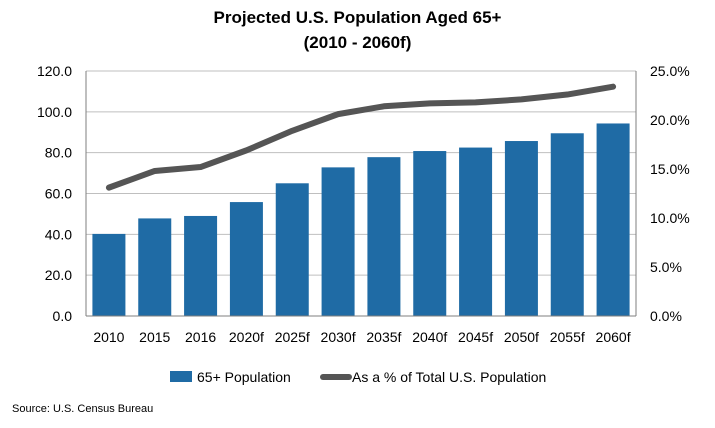 This screenshot has height=428, width=715. Describe the element at coordinates (58, 275) in the screenshot. I see `y-left-tick-label: 20.0` at that location.